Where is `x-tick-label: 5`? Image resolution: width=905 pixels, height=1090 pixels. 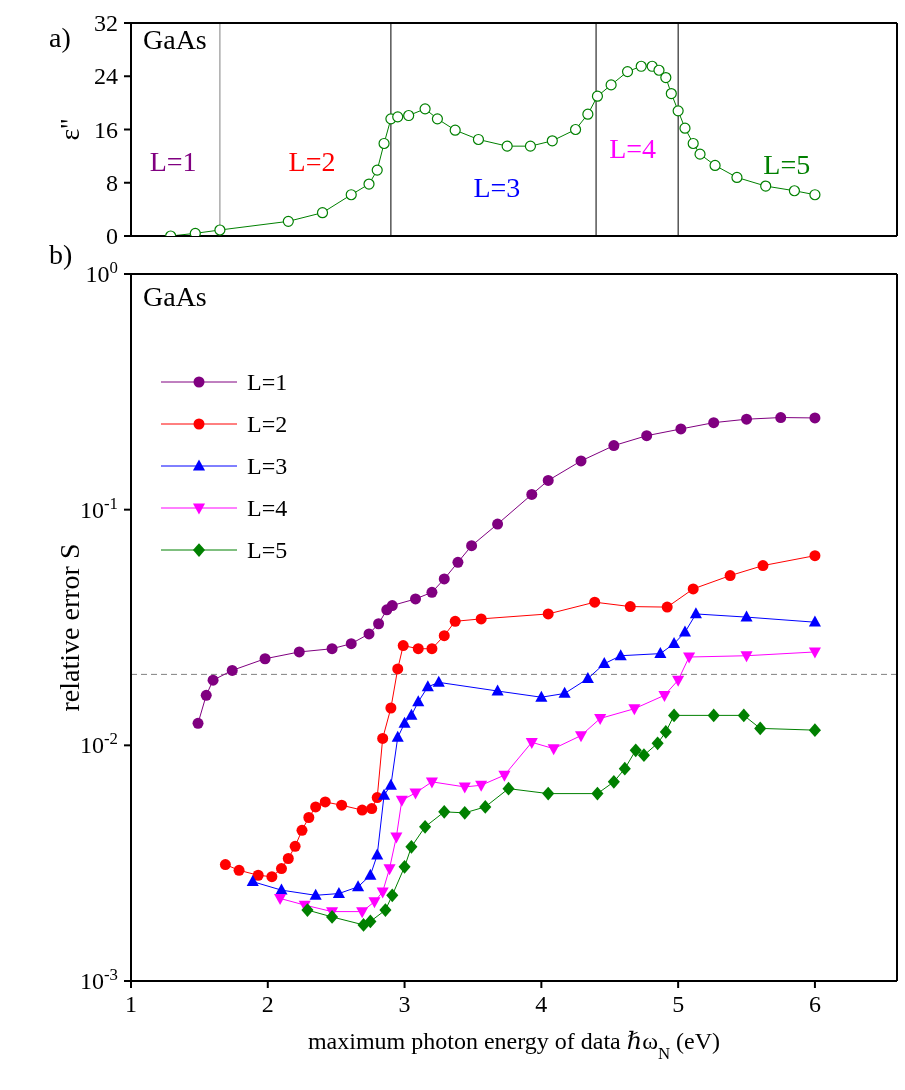
x-tick-label: 5 is located at coordinates (678, 1004).